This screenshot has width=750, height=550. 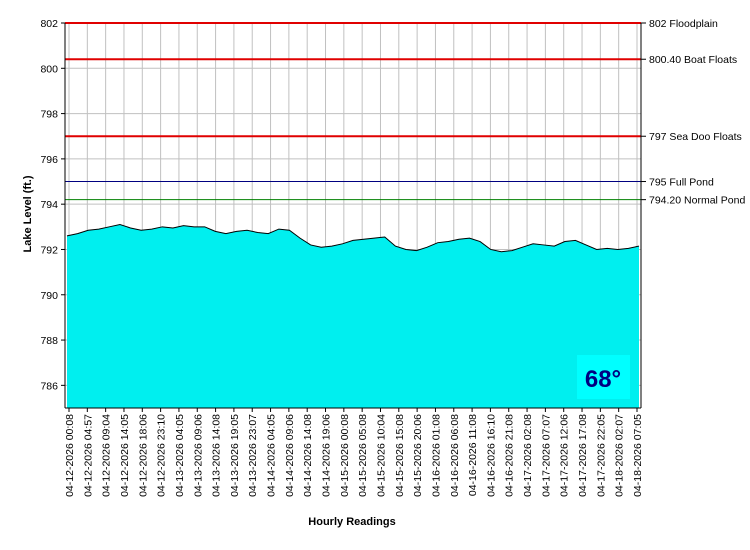 I want to click on x-tick-label: 04-12-2026 14:05, so click(x=125, y=455).